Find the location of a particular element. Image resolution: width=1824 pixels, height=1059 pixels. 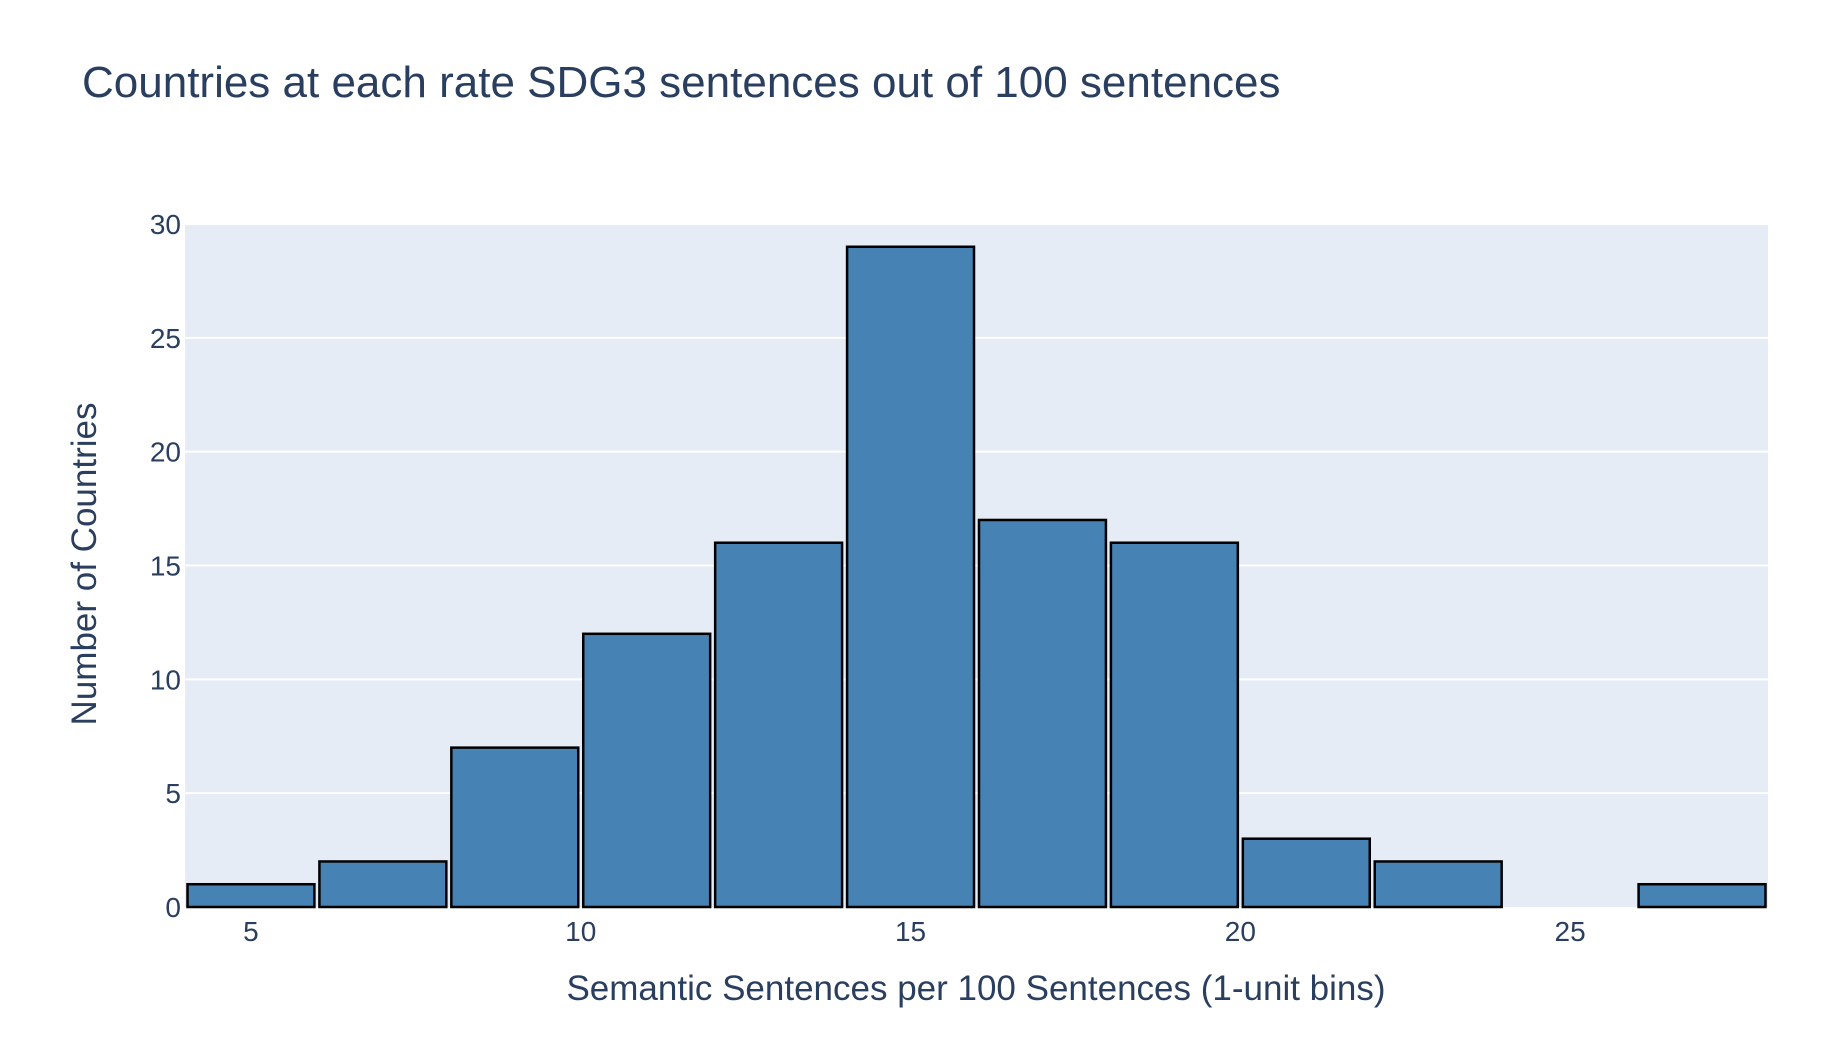

y-tick-label: 30 is located at coordinates (165, 224).